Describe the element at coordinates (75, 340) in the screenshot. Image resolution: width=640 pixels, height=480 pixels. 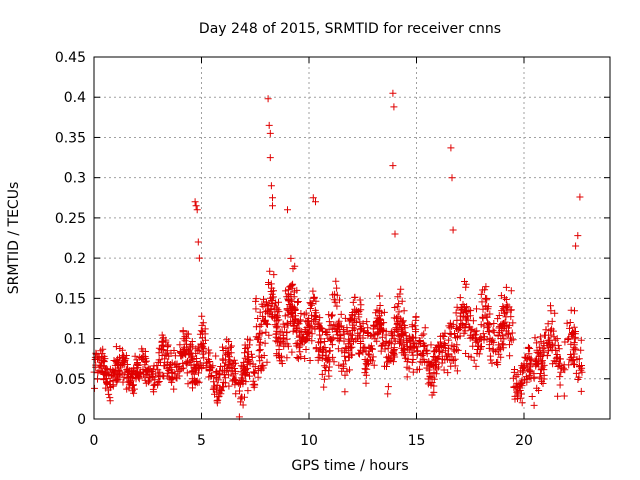
I see `y-tick-label: 0.1` at that location.